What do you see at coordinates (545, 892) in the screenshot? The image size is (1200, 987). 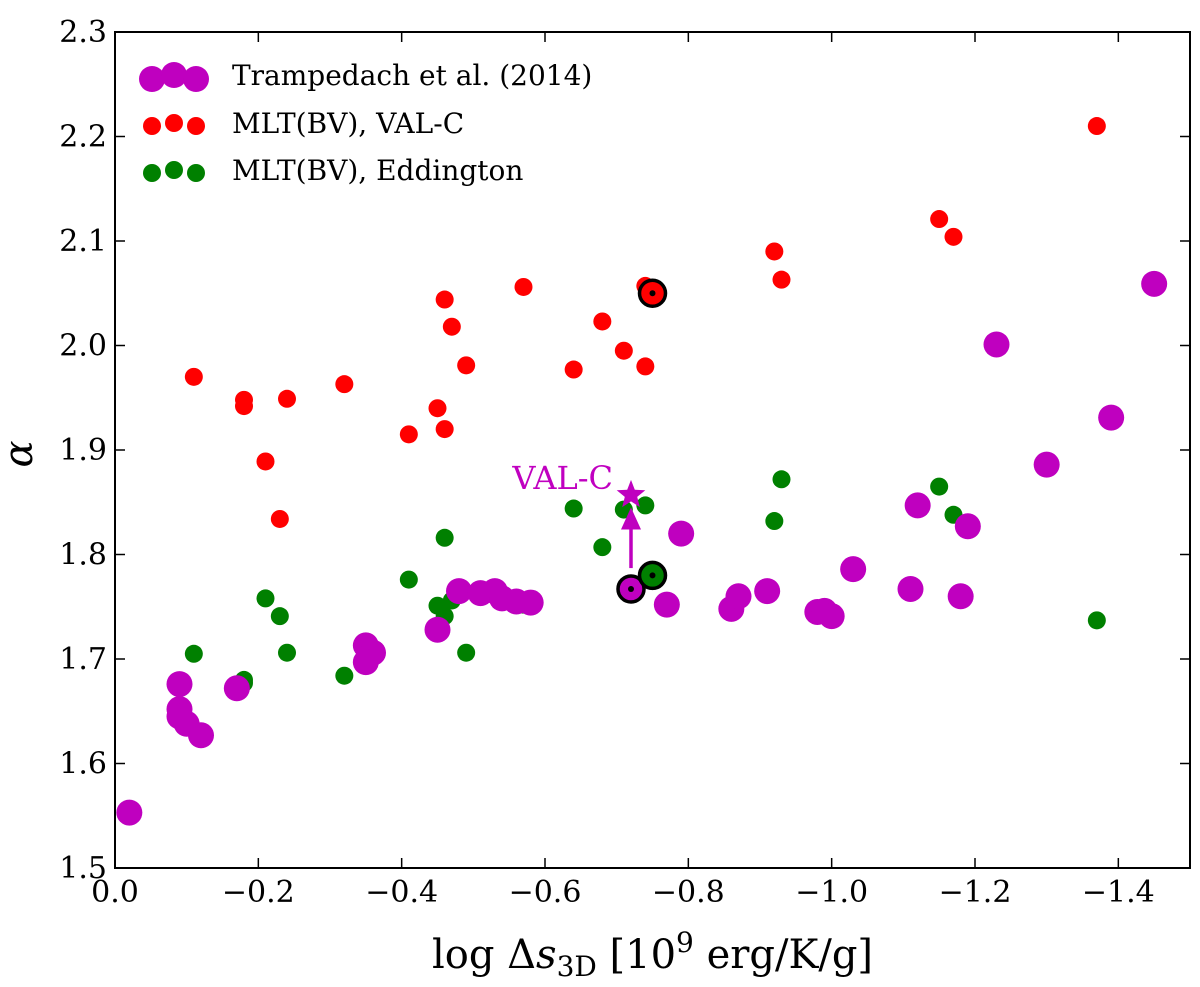 I see `x-tick-label: −0.6` at bounding box center [545, 892].